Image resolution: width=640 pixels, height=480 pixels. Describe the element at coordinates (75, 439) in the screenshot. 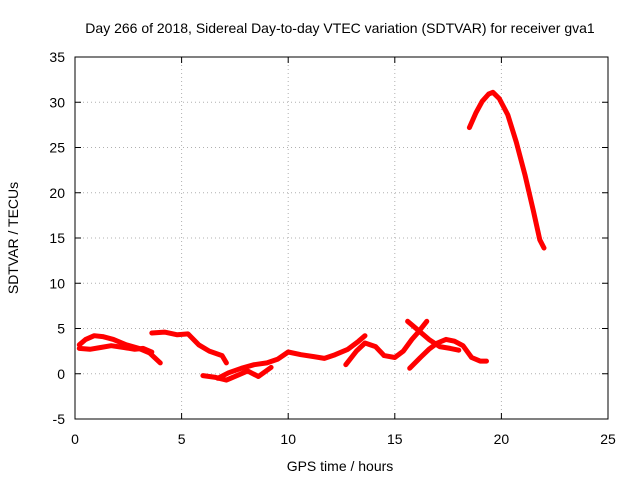

I see `x-tick-label: 0` at that location.